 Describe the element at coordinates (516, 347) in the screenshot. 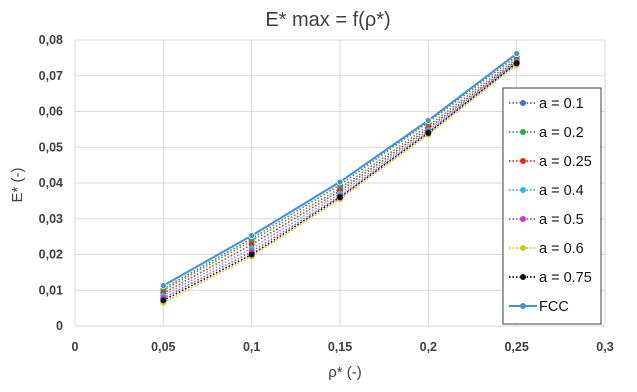

I see `x-tick-label: 0,25` at that location.